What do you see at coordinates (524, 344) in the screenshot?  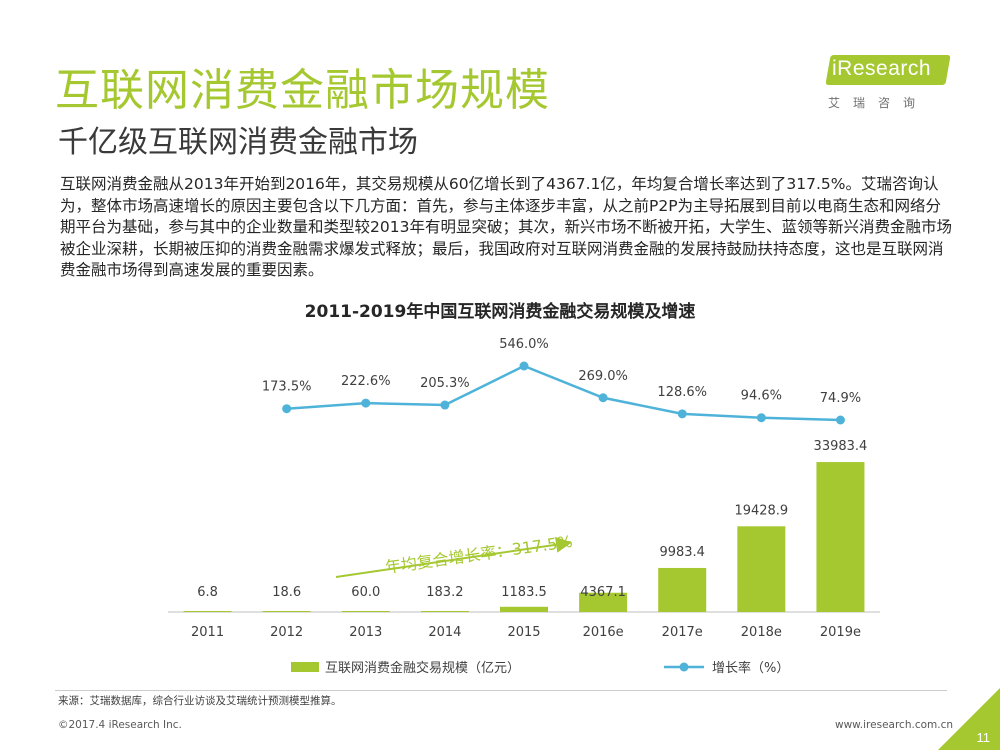 I see `growth-label-2015: 546.0%` at bounding box center [524, 344].